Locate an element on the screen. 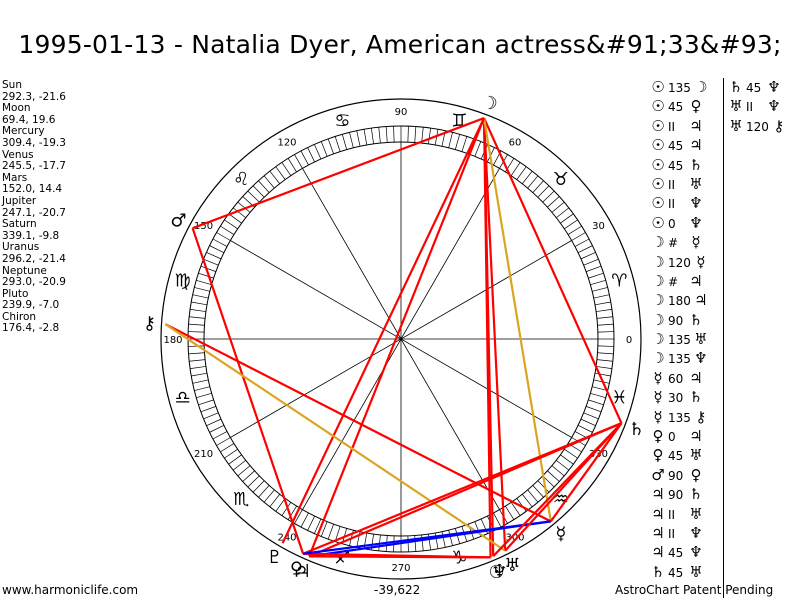 Image resolution: width=800 pixels, height=600 pixels. aspect-row: ♃ II ♆ is located at coordinates (679, 533).